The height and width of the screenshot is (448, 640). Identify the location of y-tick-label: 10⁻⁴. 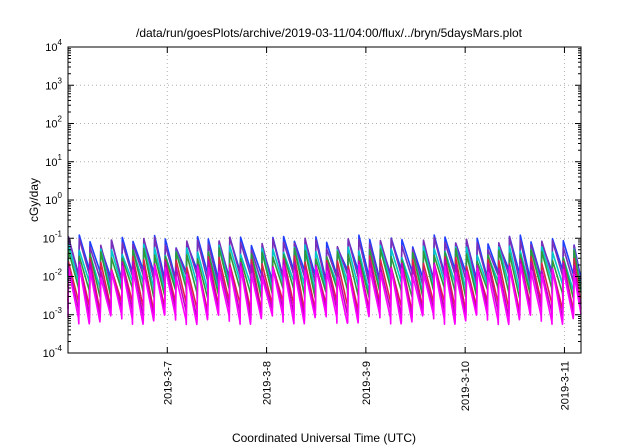
(53, 352).